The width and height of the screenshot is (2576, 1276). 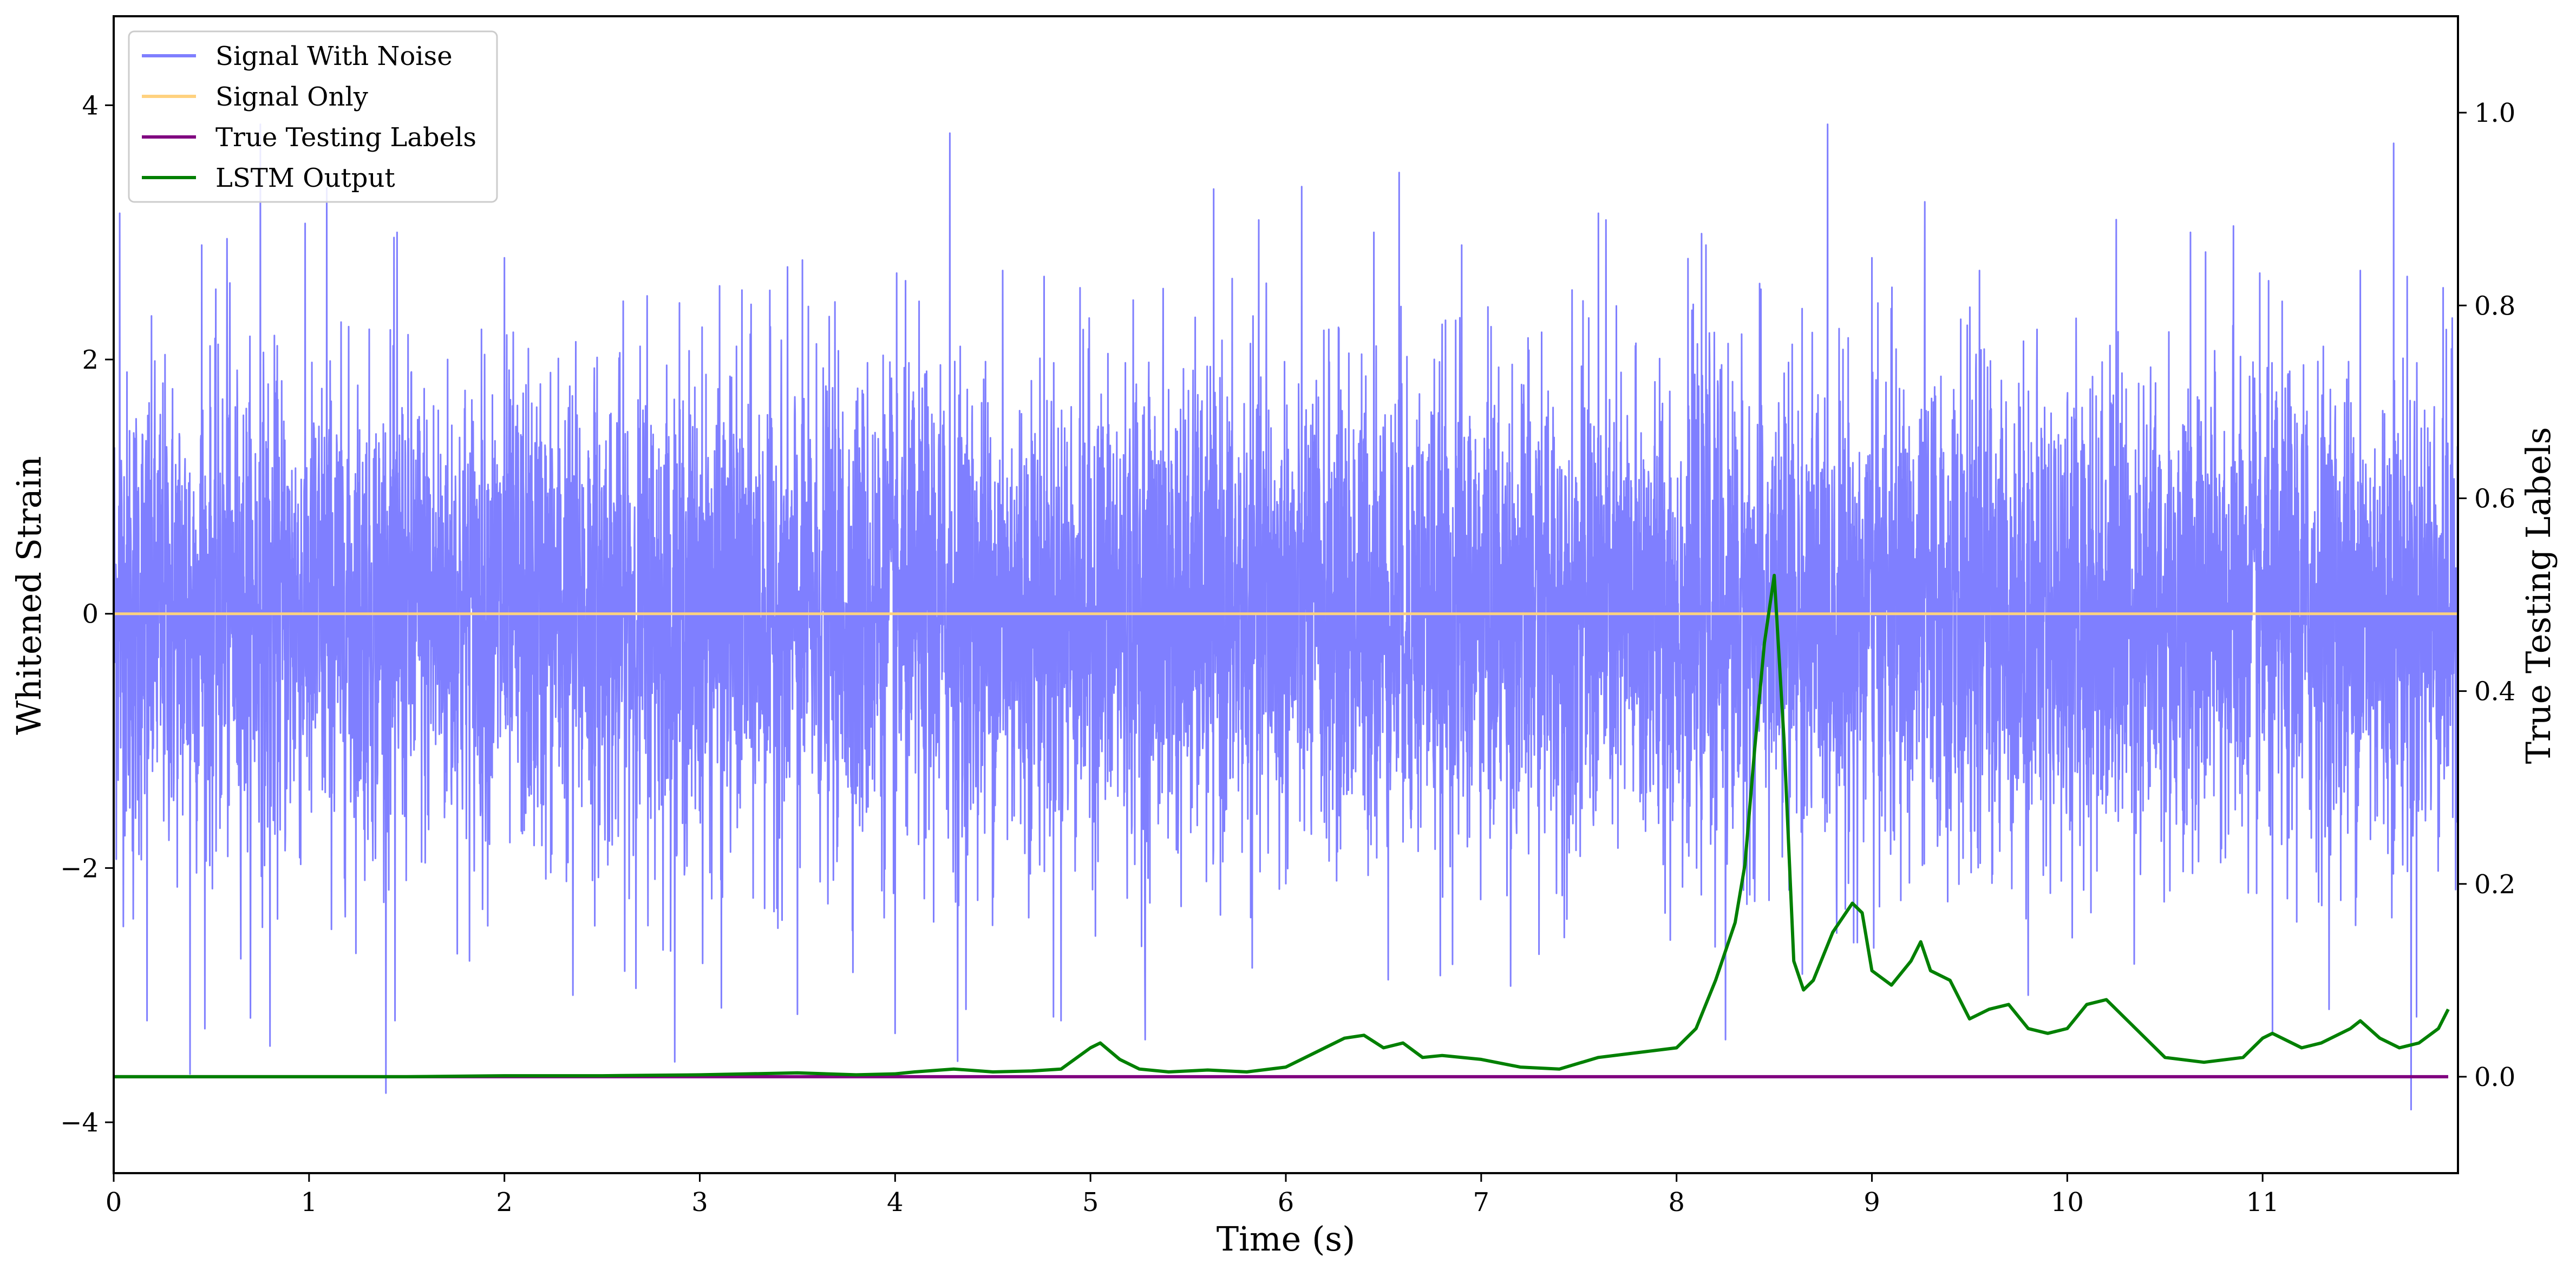 What do you see at coordinates (90, 105) in the screenshot?
I see `y-tick-label: 4` at bounding box center [90, 105].